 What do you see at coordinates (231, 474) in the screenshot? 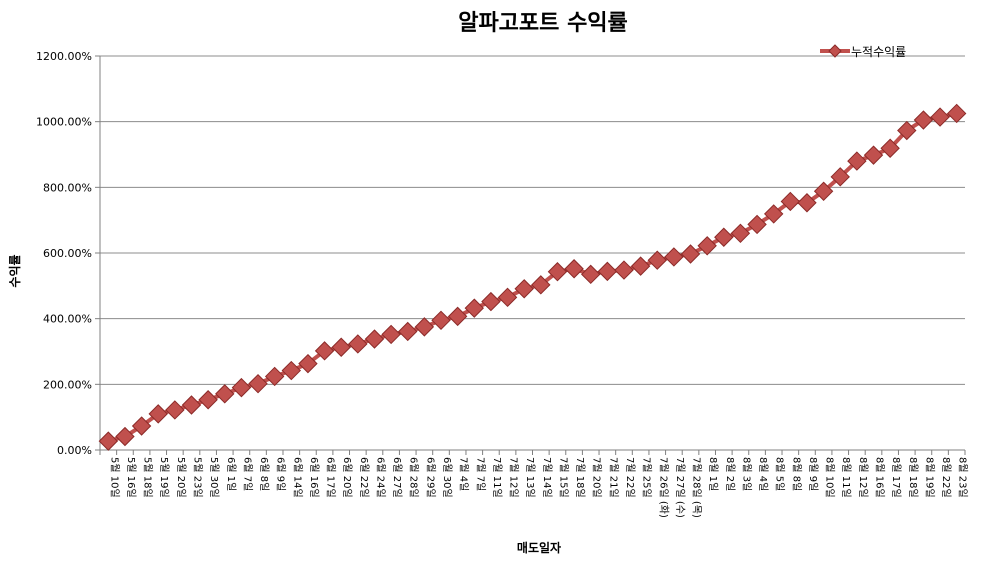
I see `x-tick-label: 6월 1일` at bounding box center [231, 474].